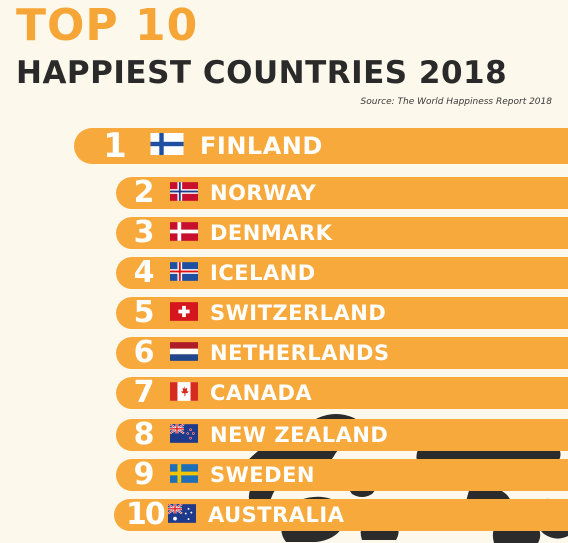 The height and width of the screenshot is (543, 568). What do you see at coordinates (115, 146) in the screenshot?
I see `rank-number: 1` at bounding box center [115, 146].